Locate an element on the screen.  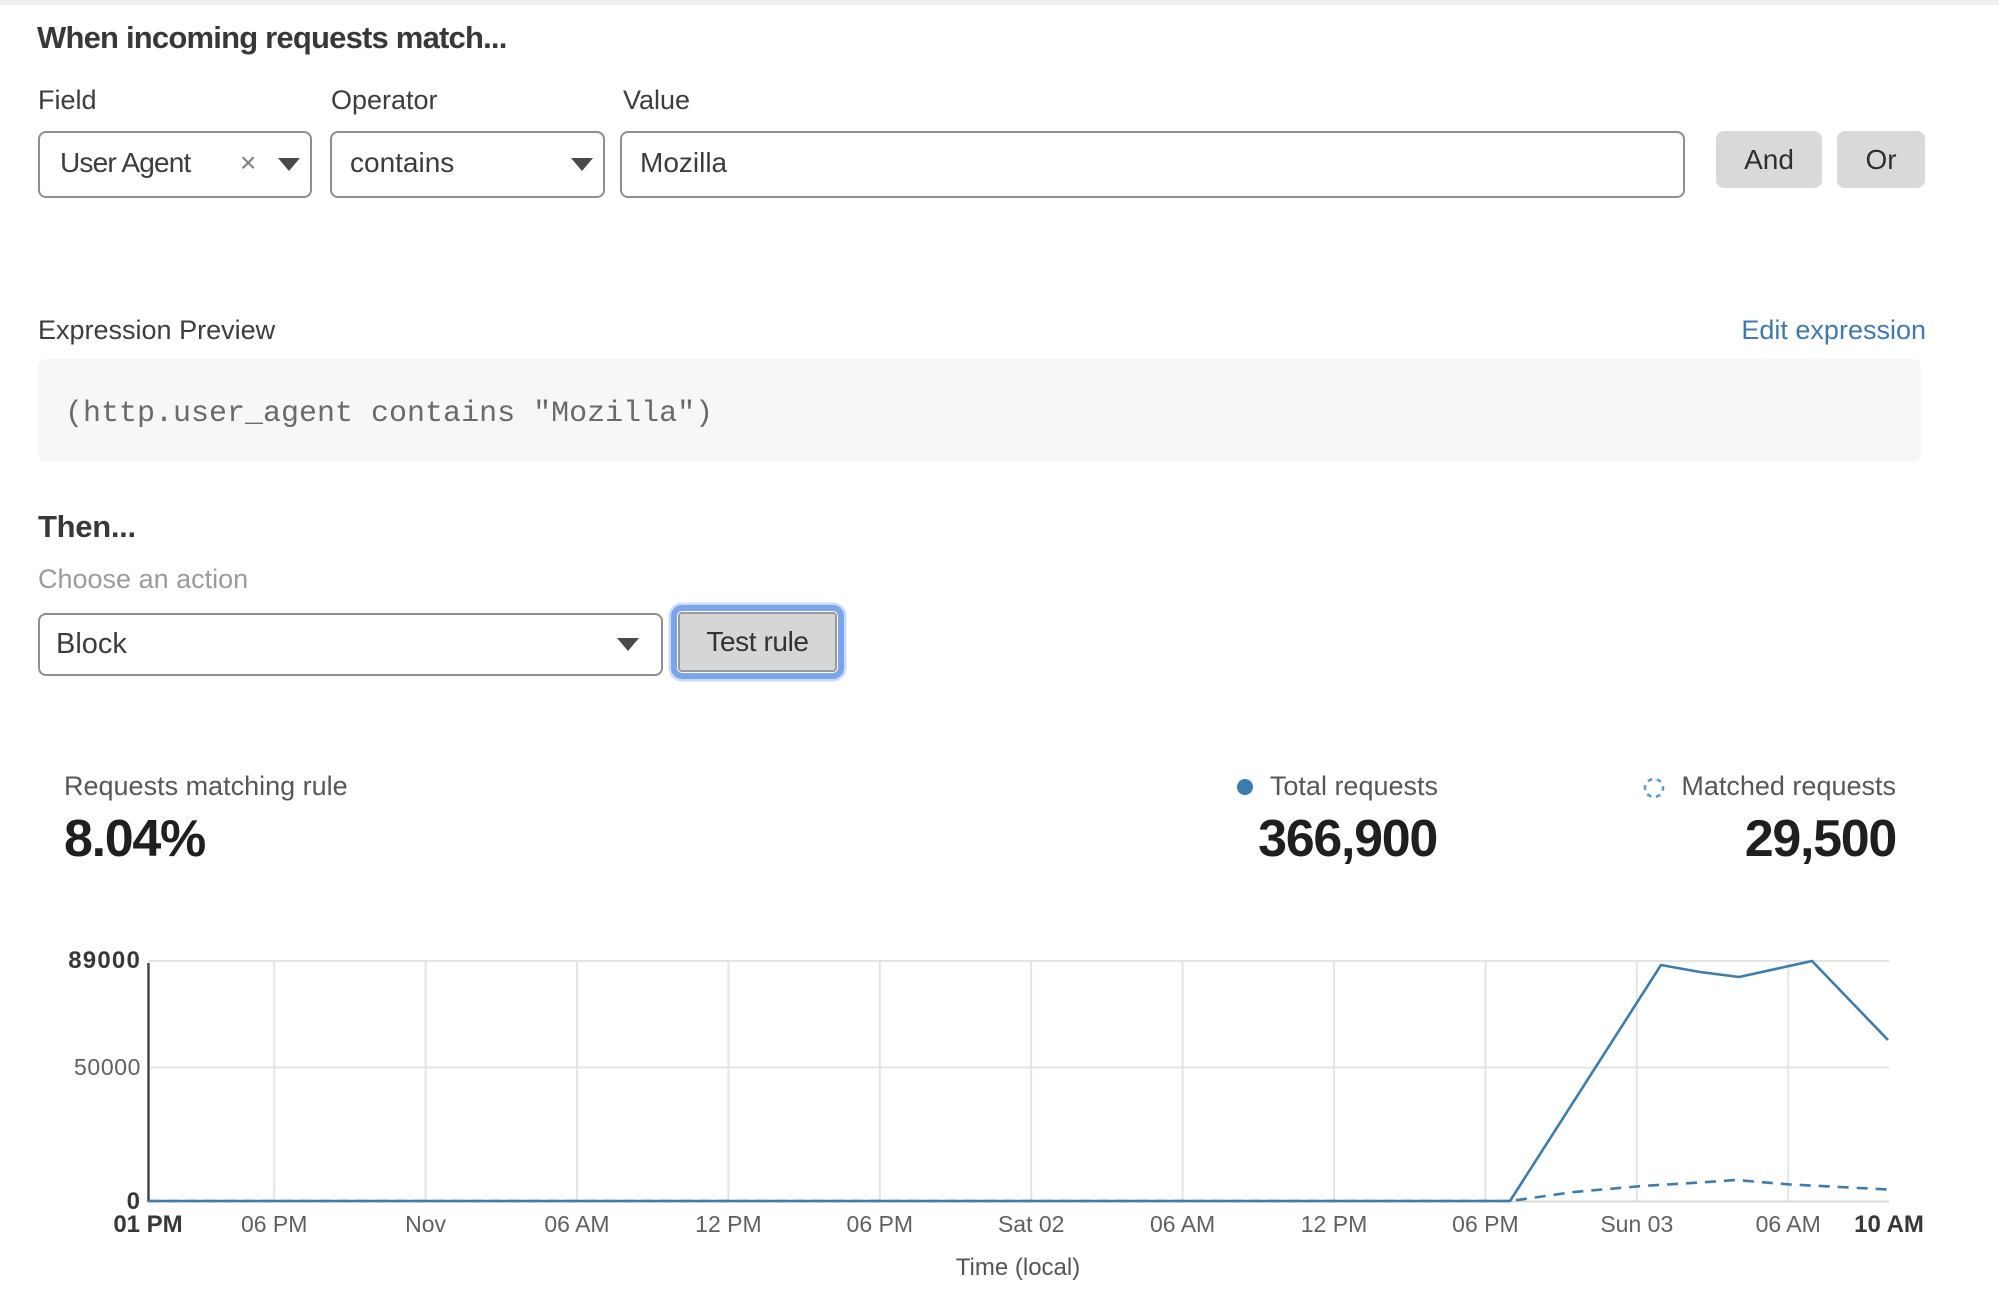
svg-text: Sat 02 is located at coordinates (1031, 1224).